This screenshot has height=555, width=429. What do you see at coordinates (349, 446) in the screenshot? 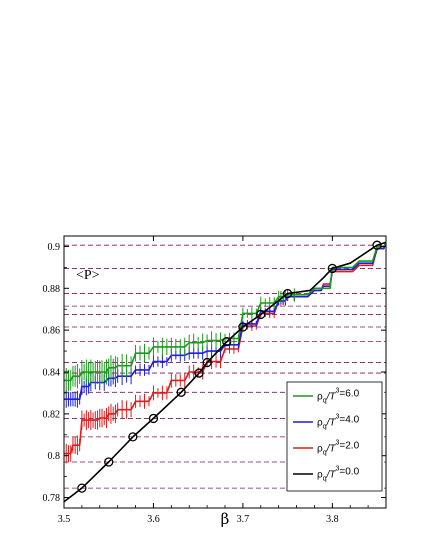
I see `legend-label-part: =2.0` at bounding box center [349, 446].